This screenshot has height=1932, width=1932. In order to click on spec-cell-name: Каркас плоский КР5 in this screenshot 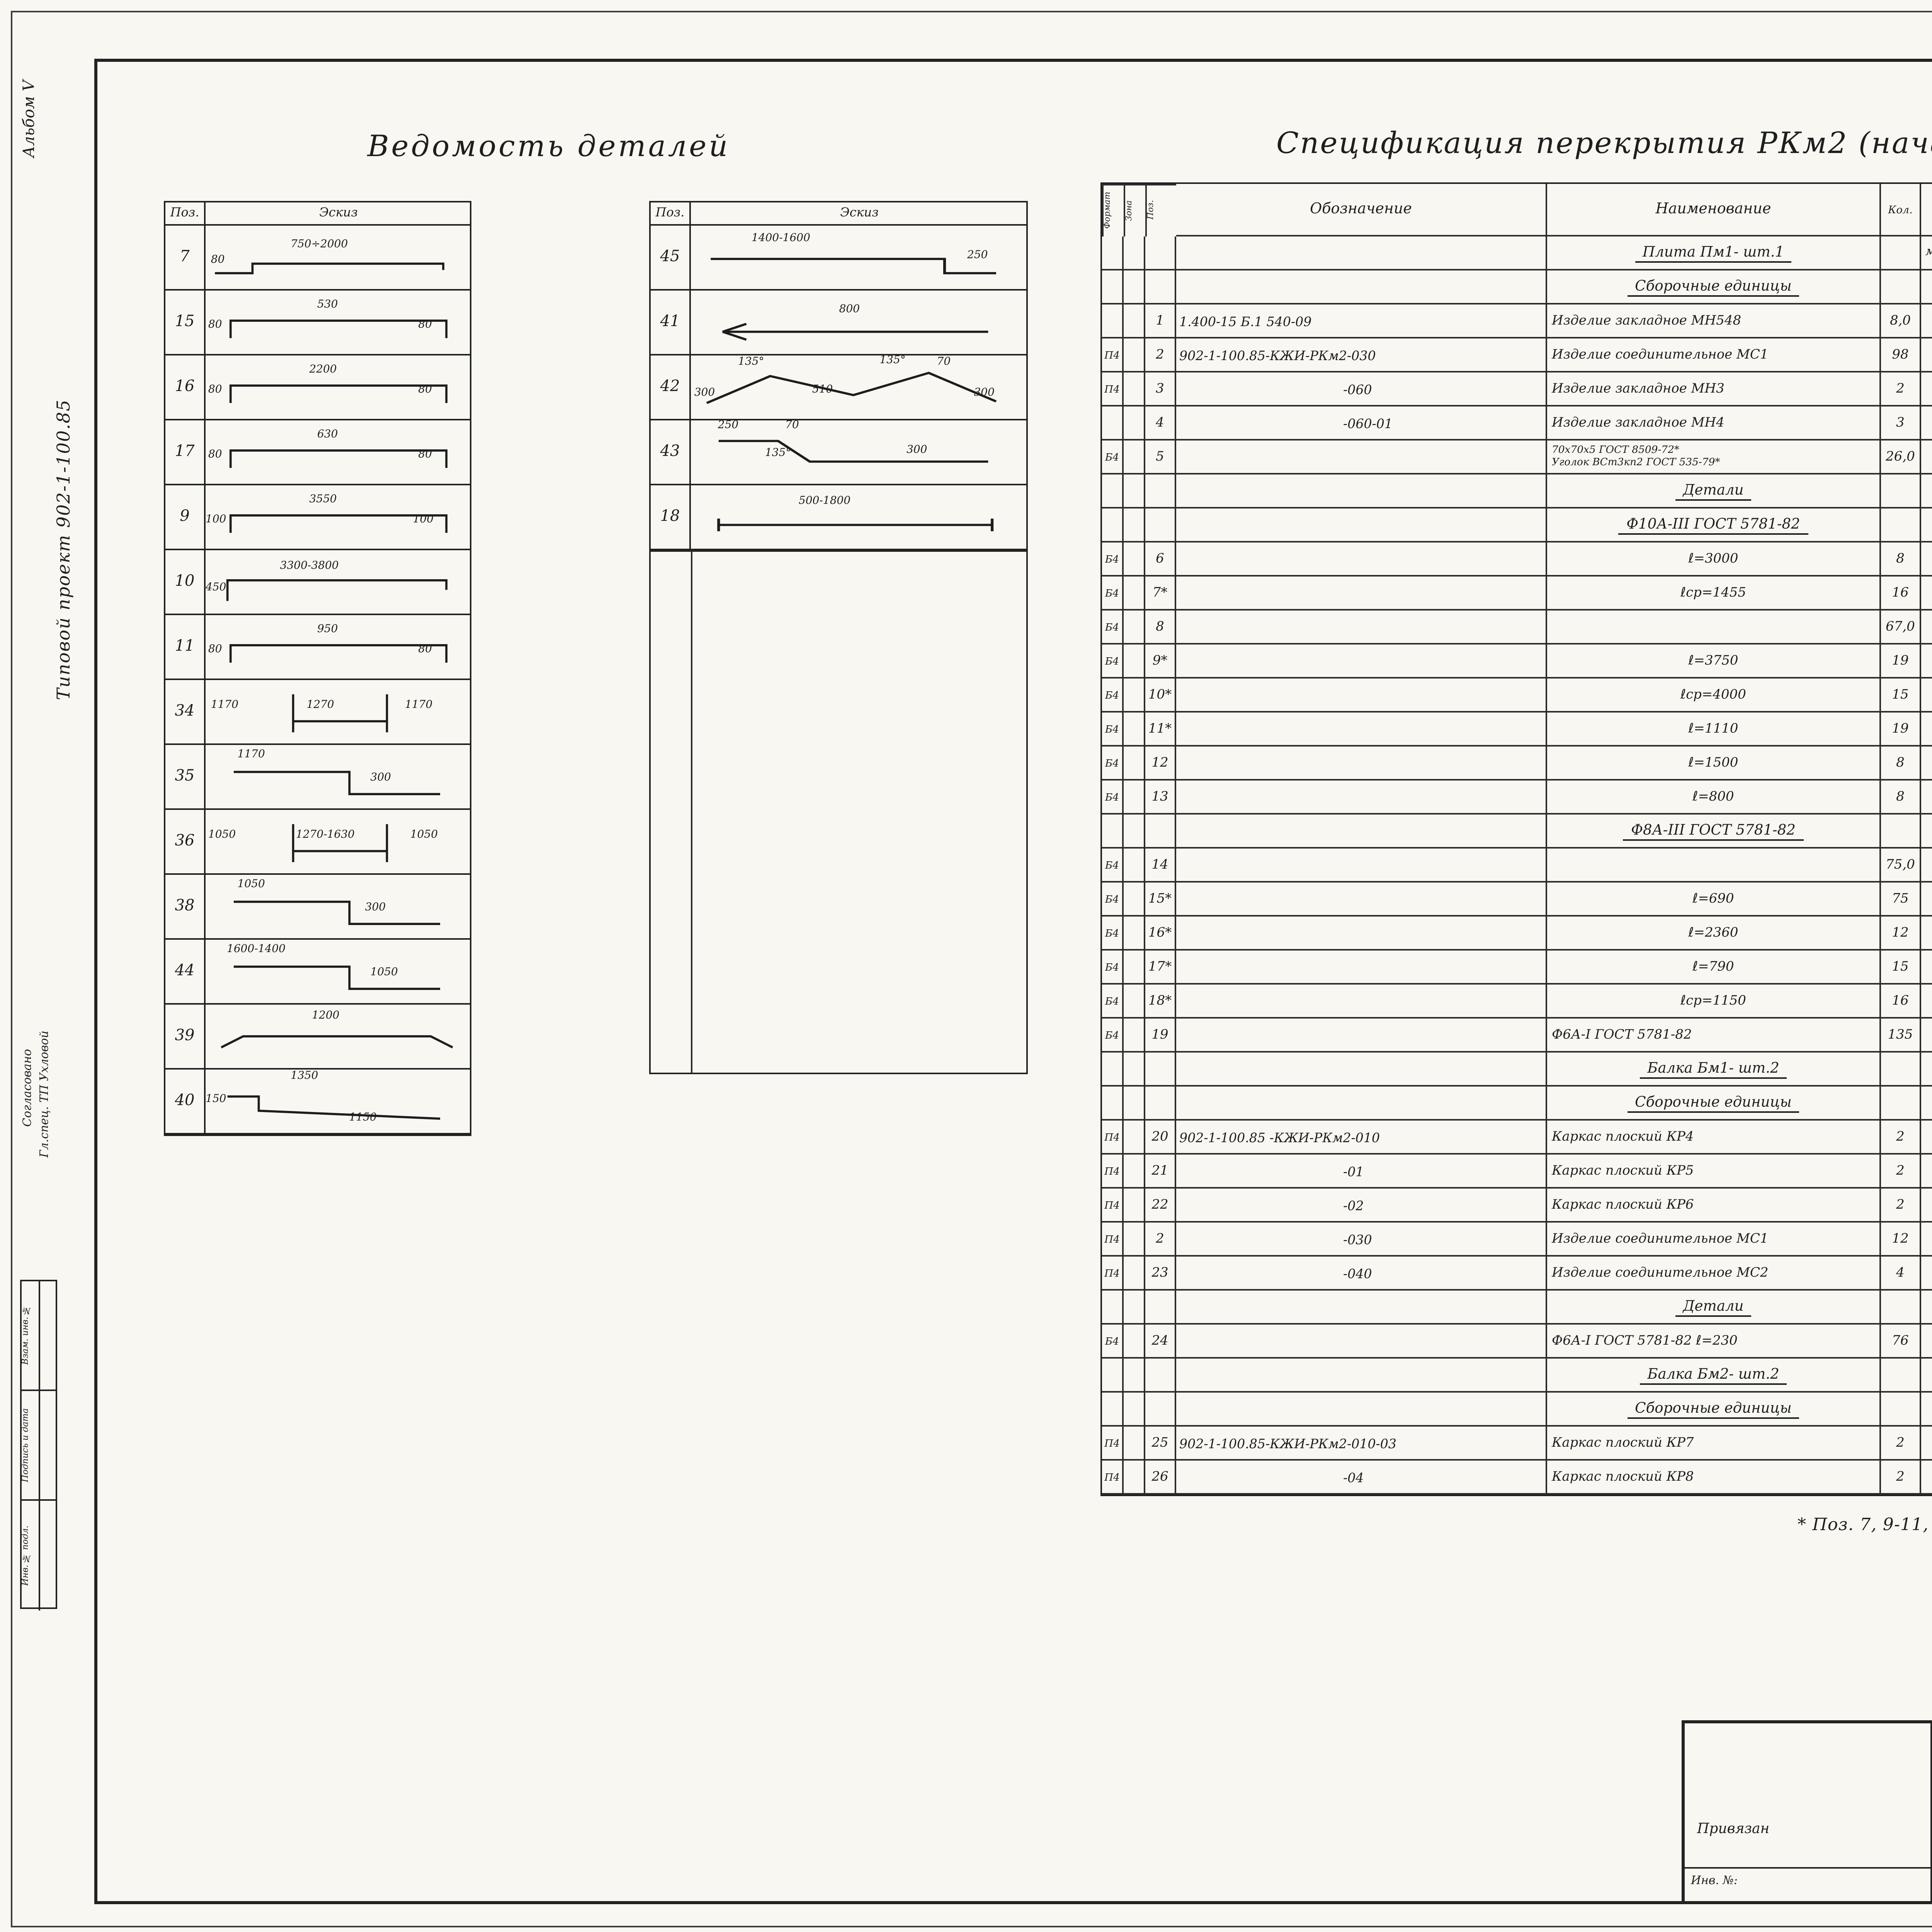, I will do `click(1714, 1172)`.